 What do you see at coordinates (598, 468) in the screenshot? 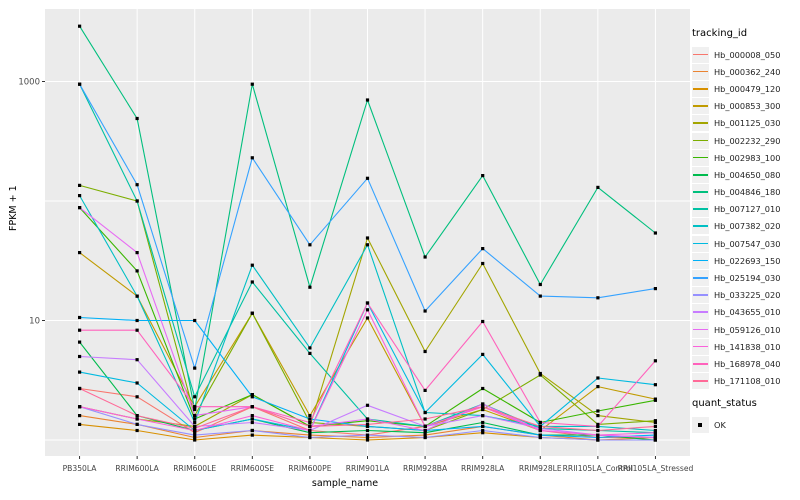
I see `x-tick-label: RRII105LA_Control` at bounding box center [598, 468].